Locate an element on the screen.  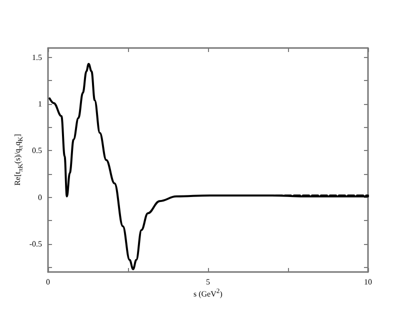
y-tick-label: 1.5 is located at coordinates (37, 57).